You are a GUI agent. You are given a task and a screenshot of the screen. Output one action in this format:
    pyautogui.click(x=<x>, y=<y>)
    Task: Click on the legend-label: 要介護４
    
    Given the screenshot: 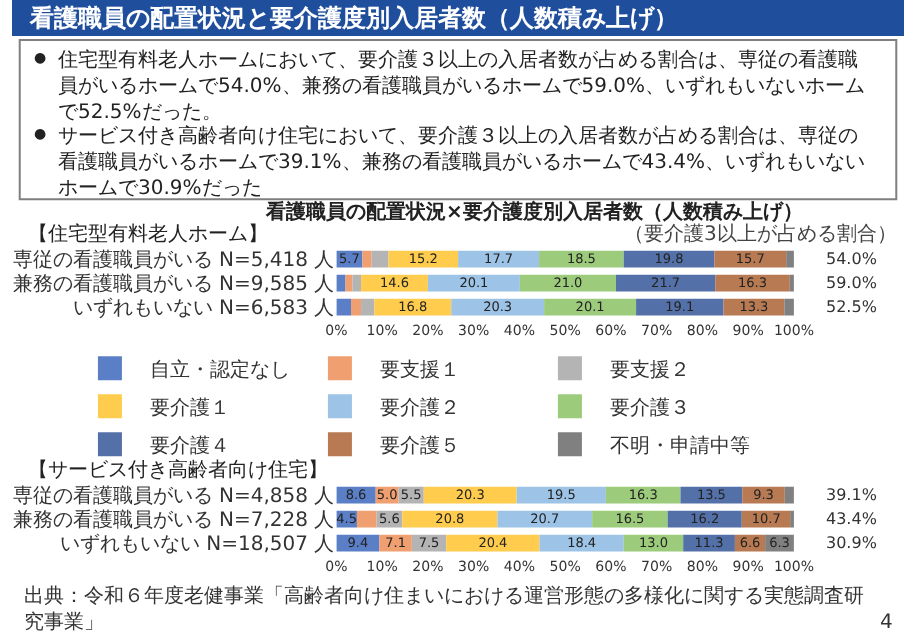 What is the action you would take?
    pyautogui.click(x=189, y=446)
    